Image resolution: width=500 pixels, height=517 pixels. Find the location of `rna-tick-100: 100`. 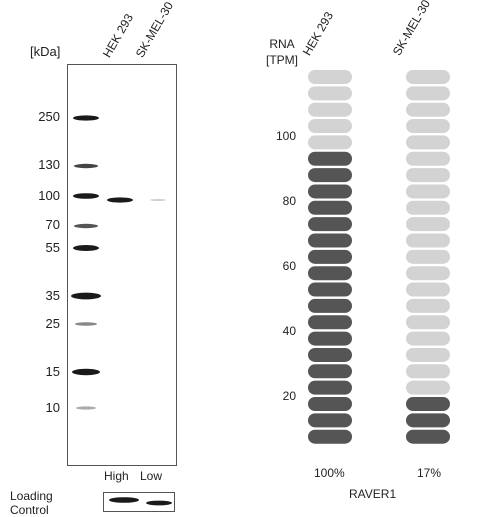

rna-tick-100: 100 is located at coordinates (285, 136).